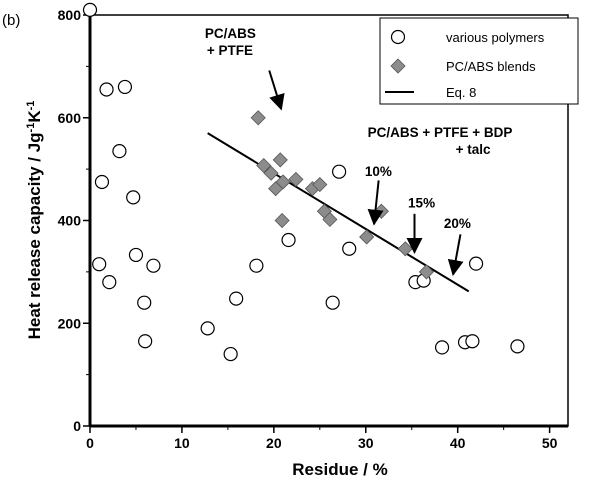  I want to click on eq8-line, so click(338, 212).